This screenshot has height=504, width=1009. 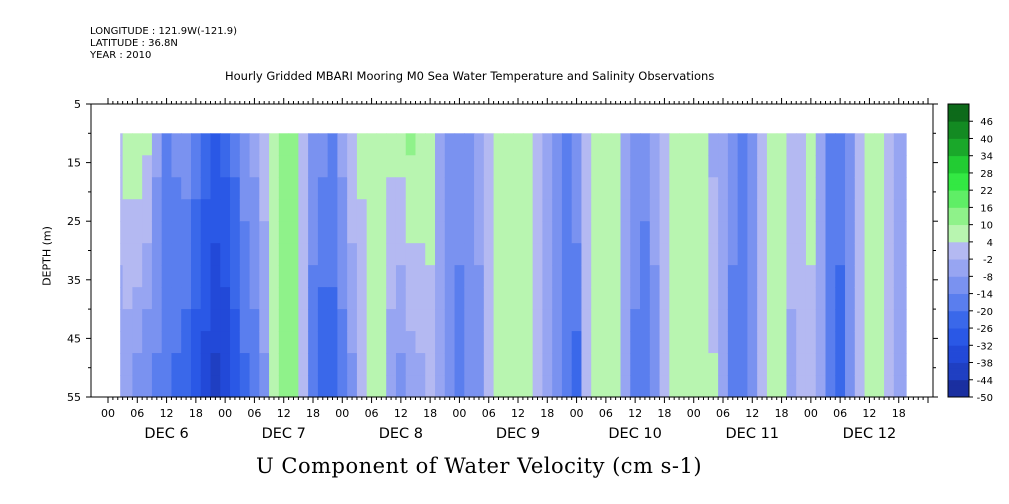 What do you see at coordinates (988, 260) in the screenshot?
I see `colorbar-label: -2` at bounding box center [988, 260].